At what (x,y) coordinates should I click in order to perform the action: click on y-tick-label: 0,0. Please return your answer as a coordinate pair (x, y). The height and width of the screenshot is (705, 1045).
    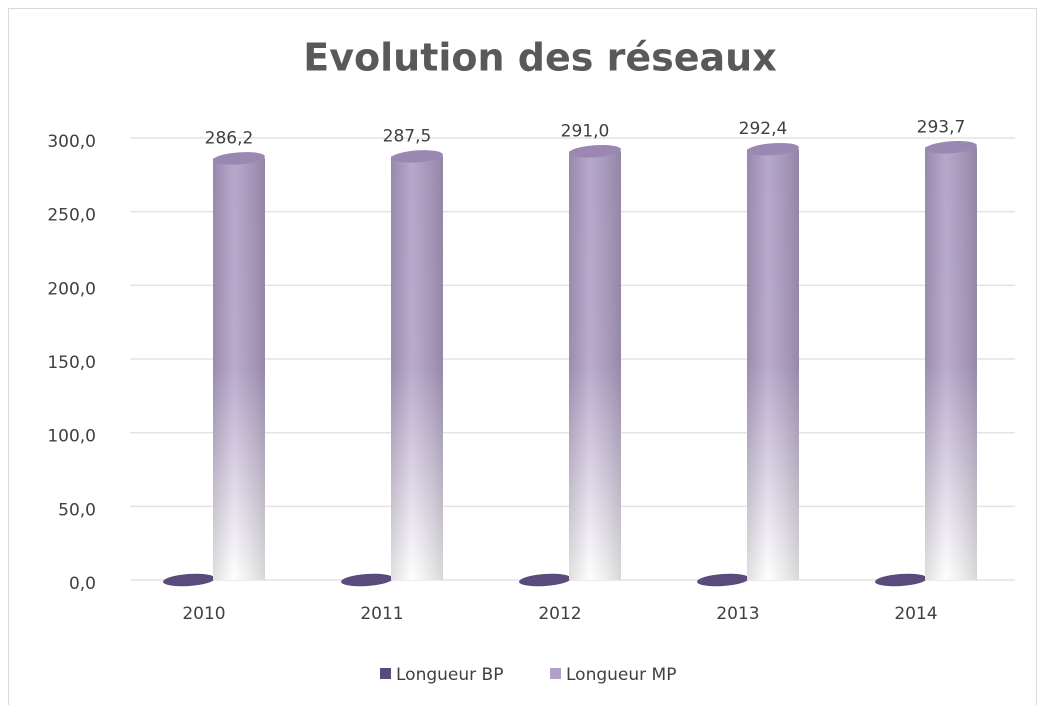
    Looking at the image, I should click on (82, 584).